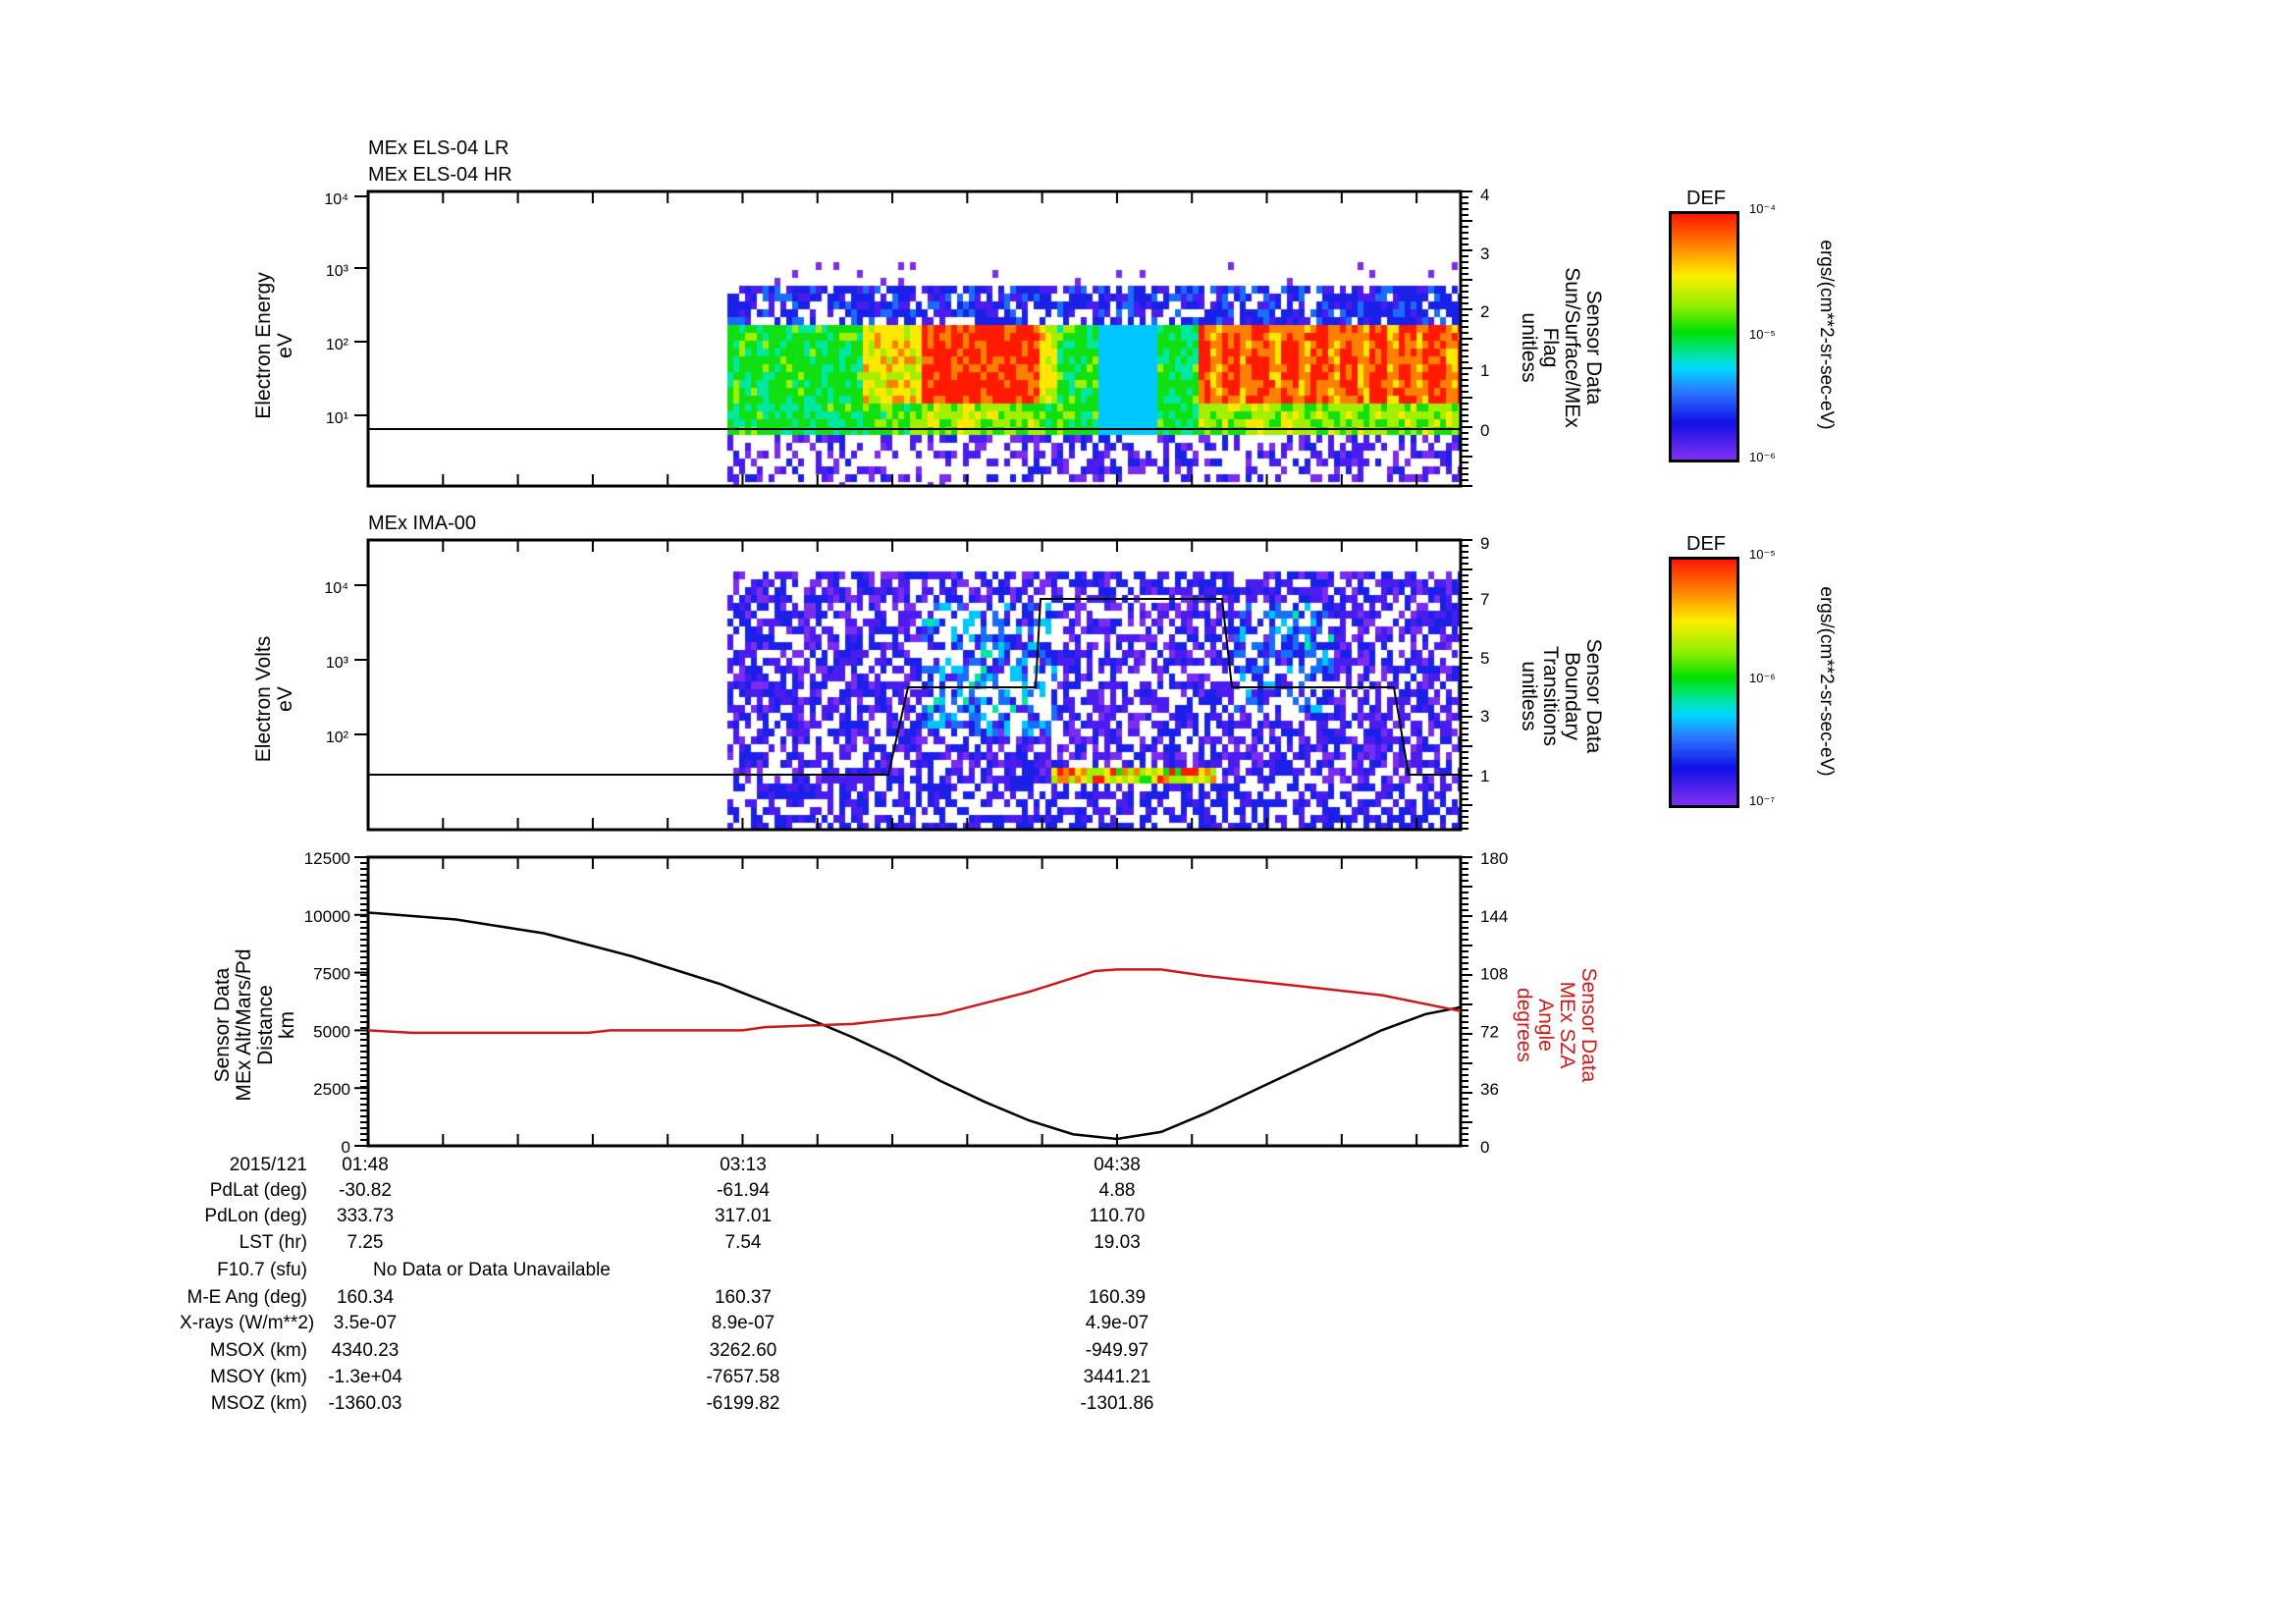  Describe the element at coordinates (743, 1242) in the screenshot. I see `table-cell: 7.54` at that location.